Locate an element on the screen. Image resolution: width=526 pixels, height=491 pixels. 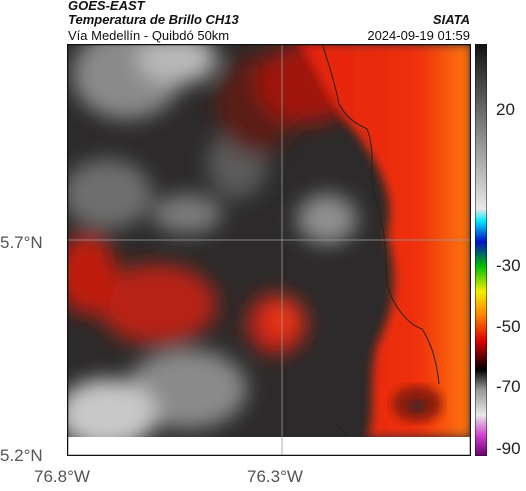
boundary-line-south is located at coordinates (342, 430).